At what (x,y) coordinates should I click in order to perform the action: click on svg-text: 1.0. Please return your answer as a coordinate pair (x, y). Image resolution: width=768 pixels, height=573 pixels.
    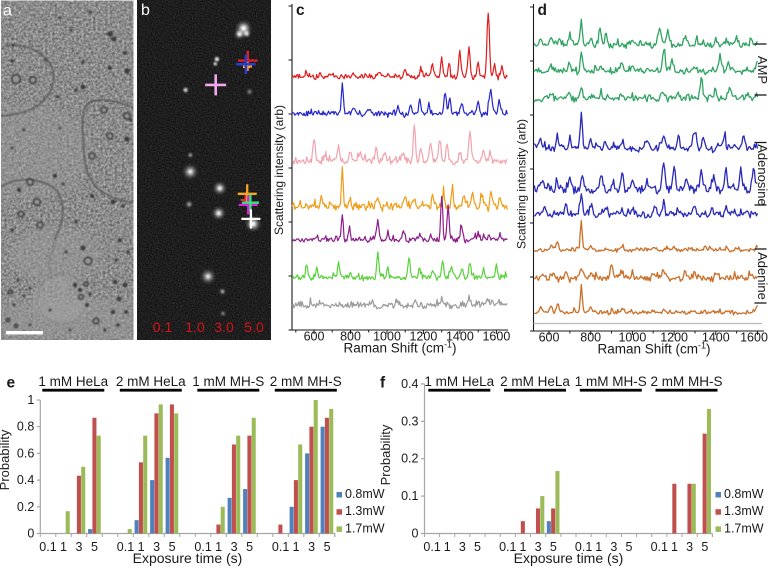
    Looking at the image, I should click on (195, 327).